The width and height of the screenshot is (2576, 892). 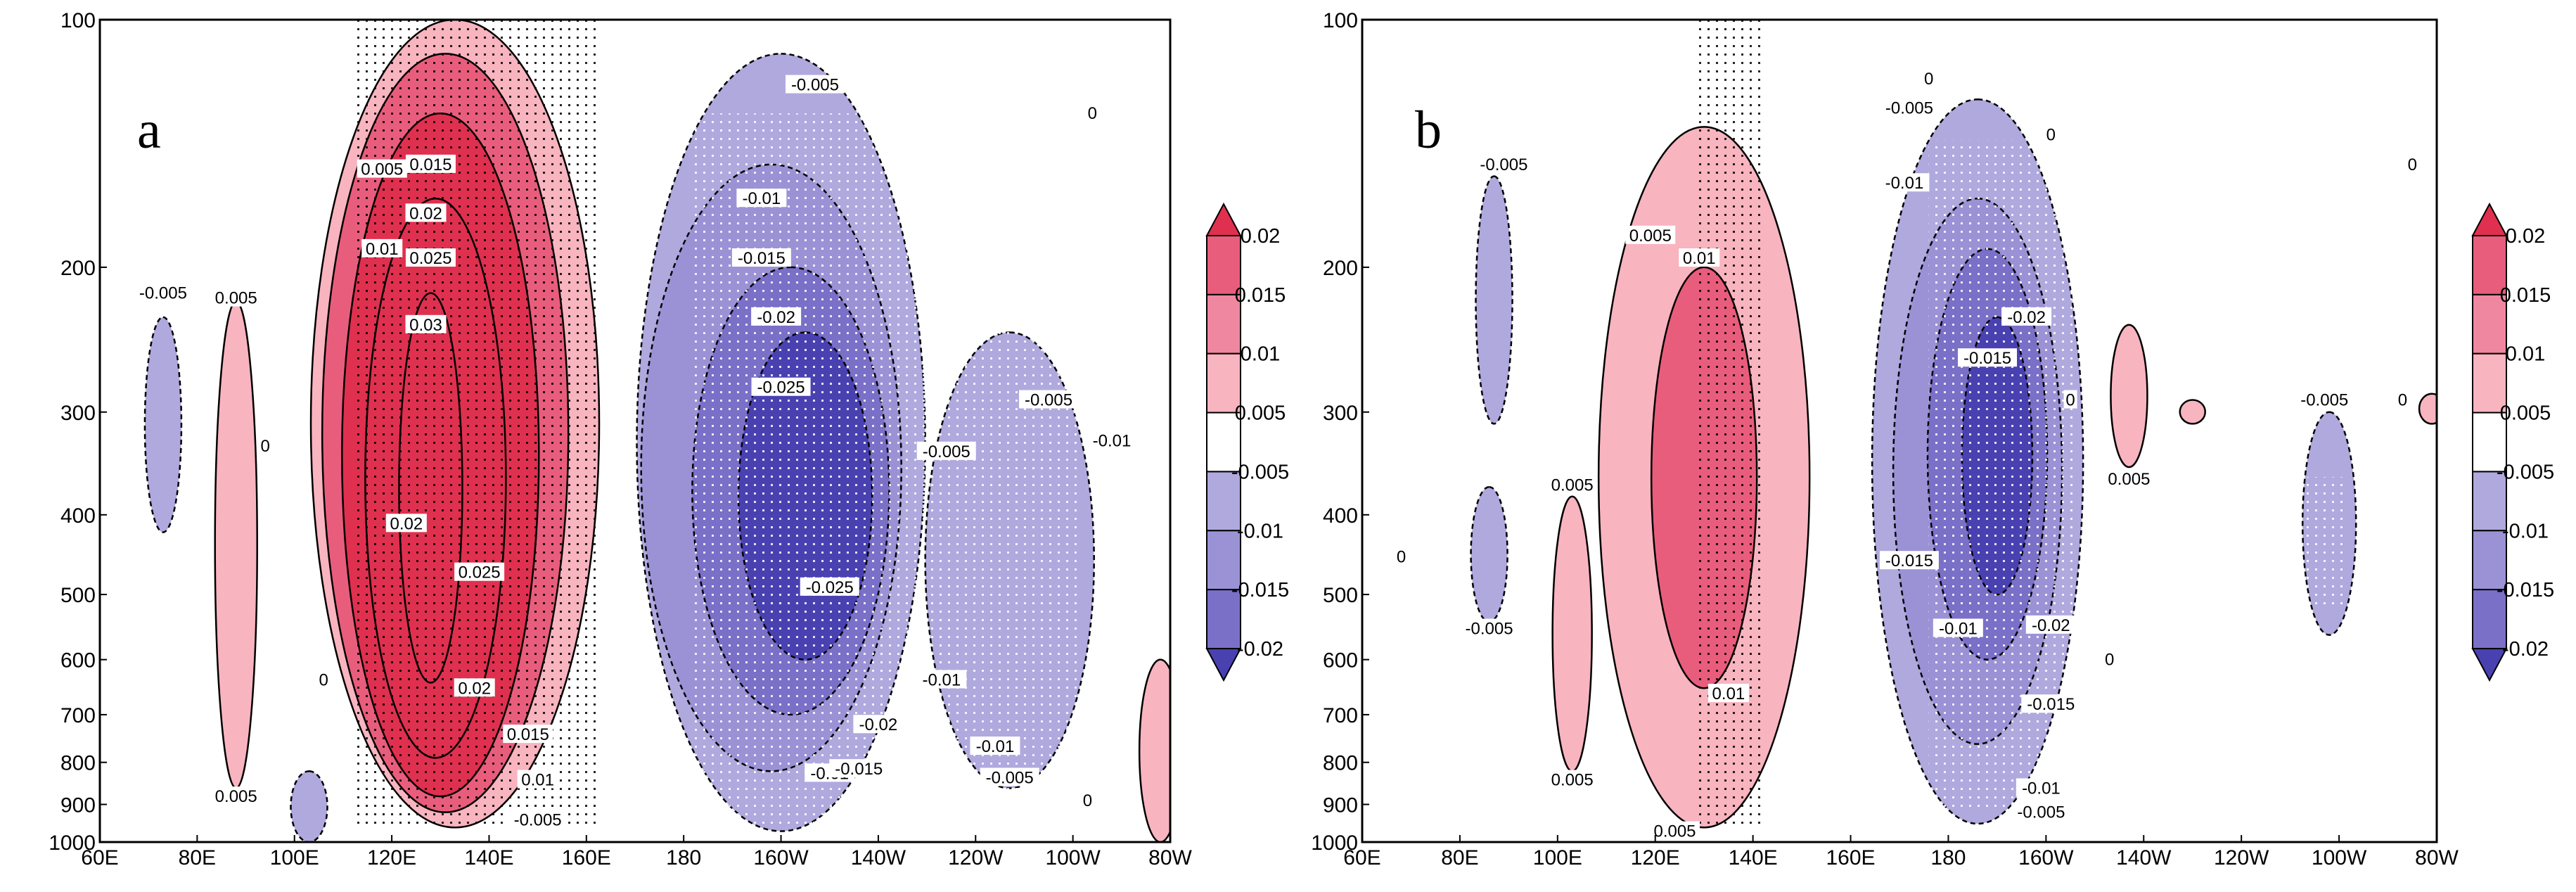 What do you see at coordinates (1340, 20) in the screenshot?
I see `y-tick-label: 100` at bounding box center [1340, 20].